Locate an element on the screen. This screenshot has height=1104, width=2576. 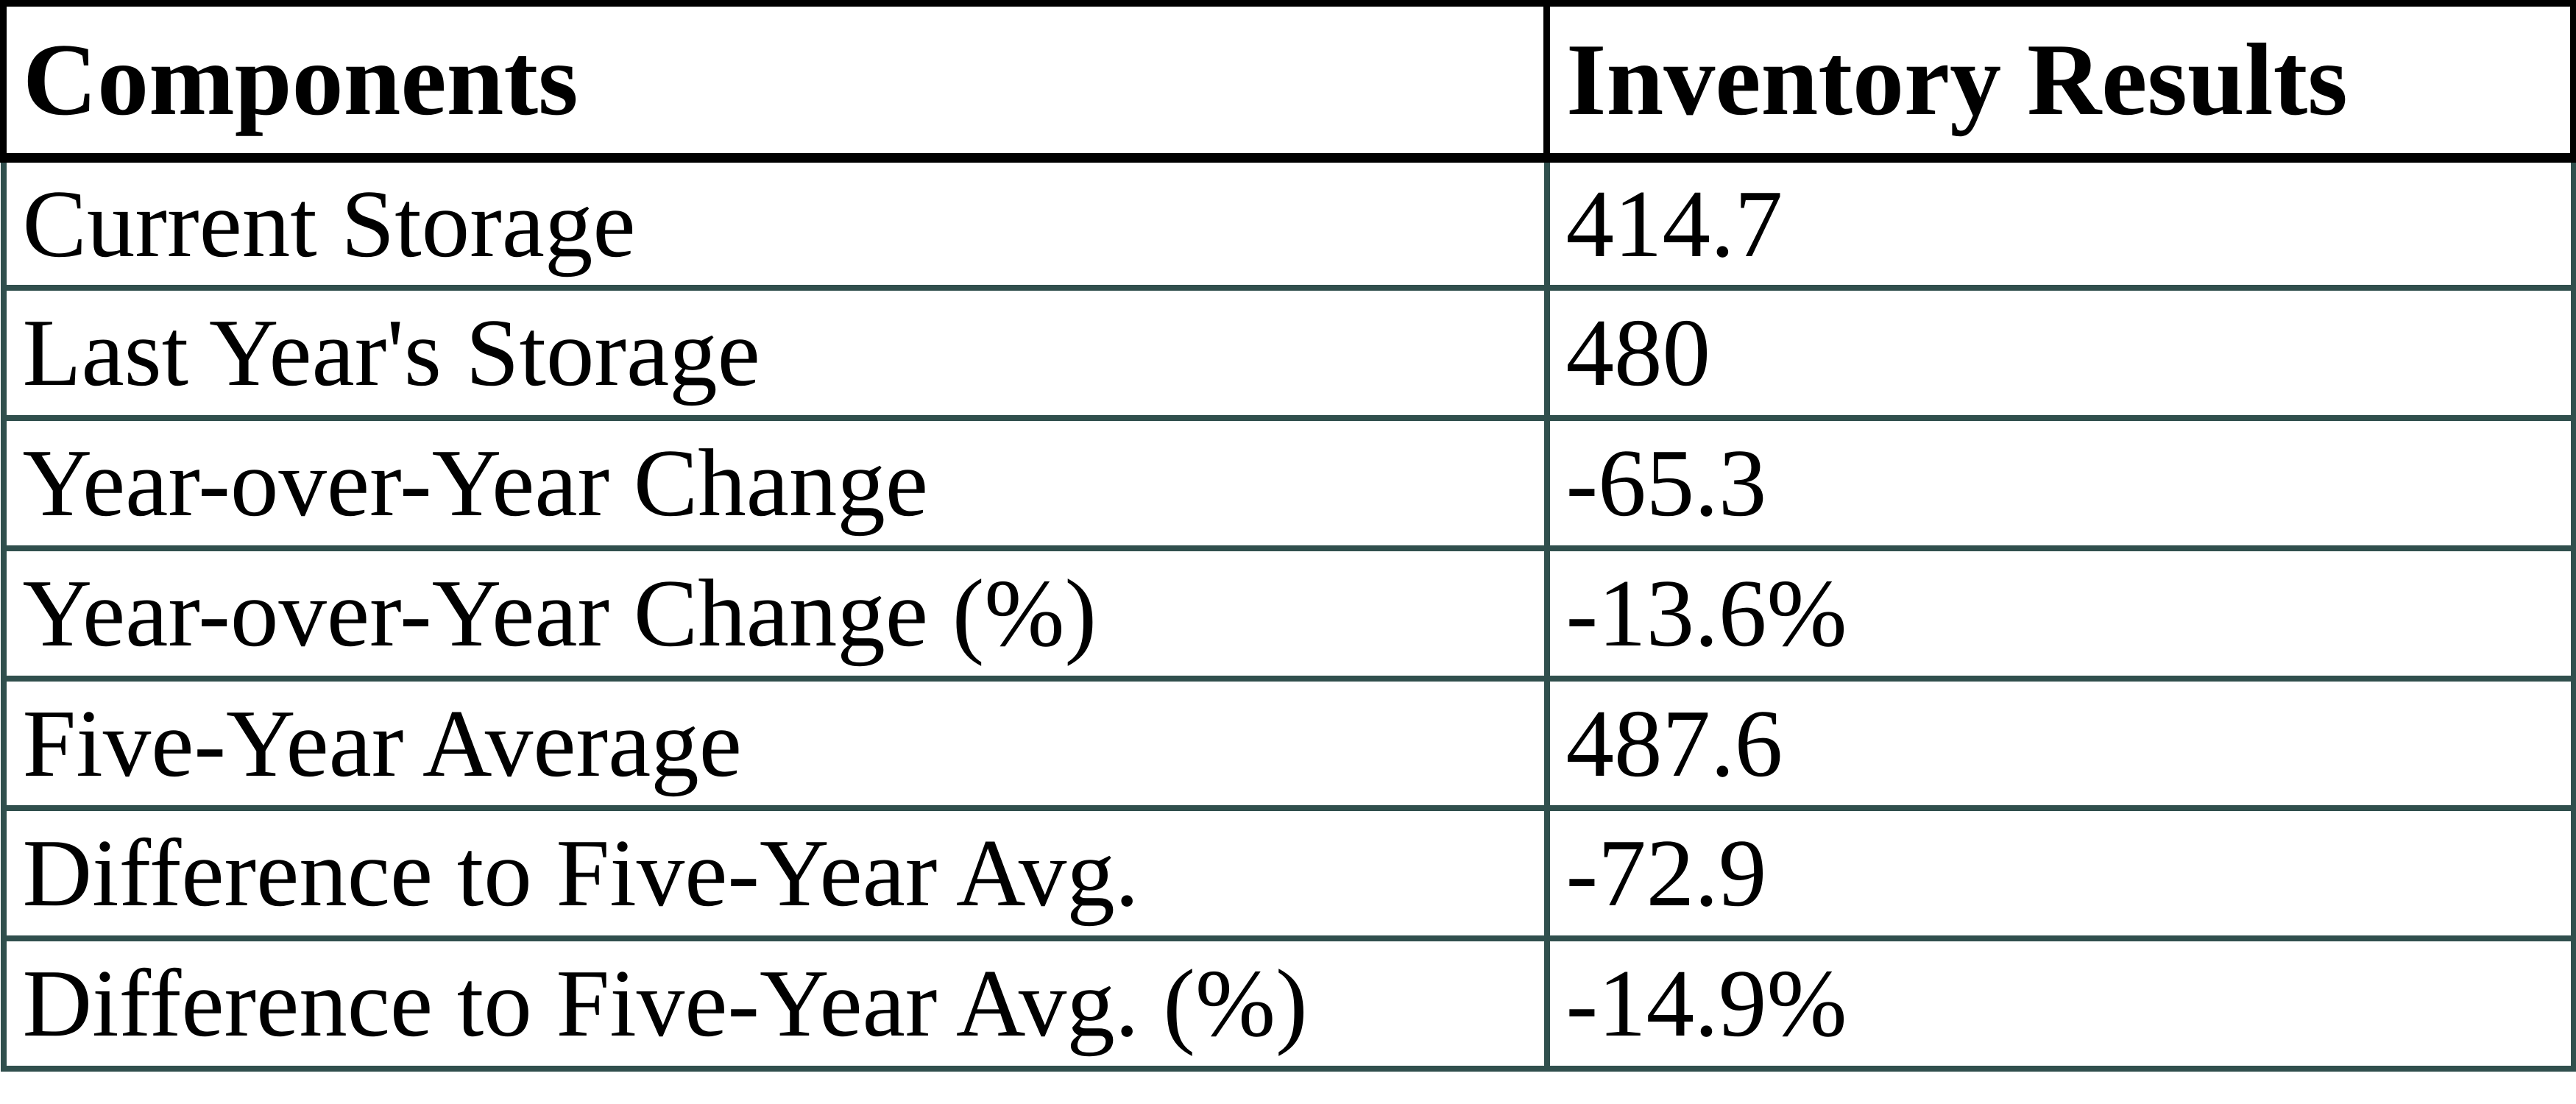
value-cell: -13.6% is located at coordinates (2059, 613).